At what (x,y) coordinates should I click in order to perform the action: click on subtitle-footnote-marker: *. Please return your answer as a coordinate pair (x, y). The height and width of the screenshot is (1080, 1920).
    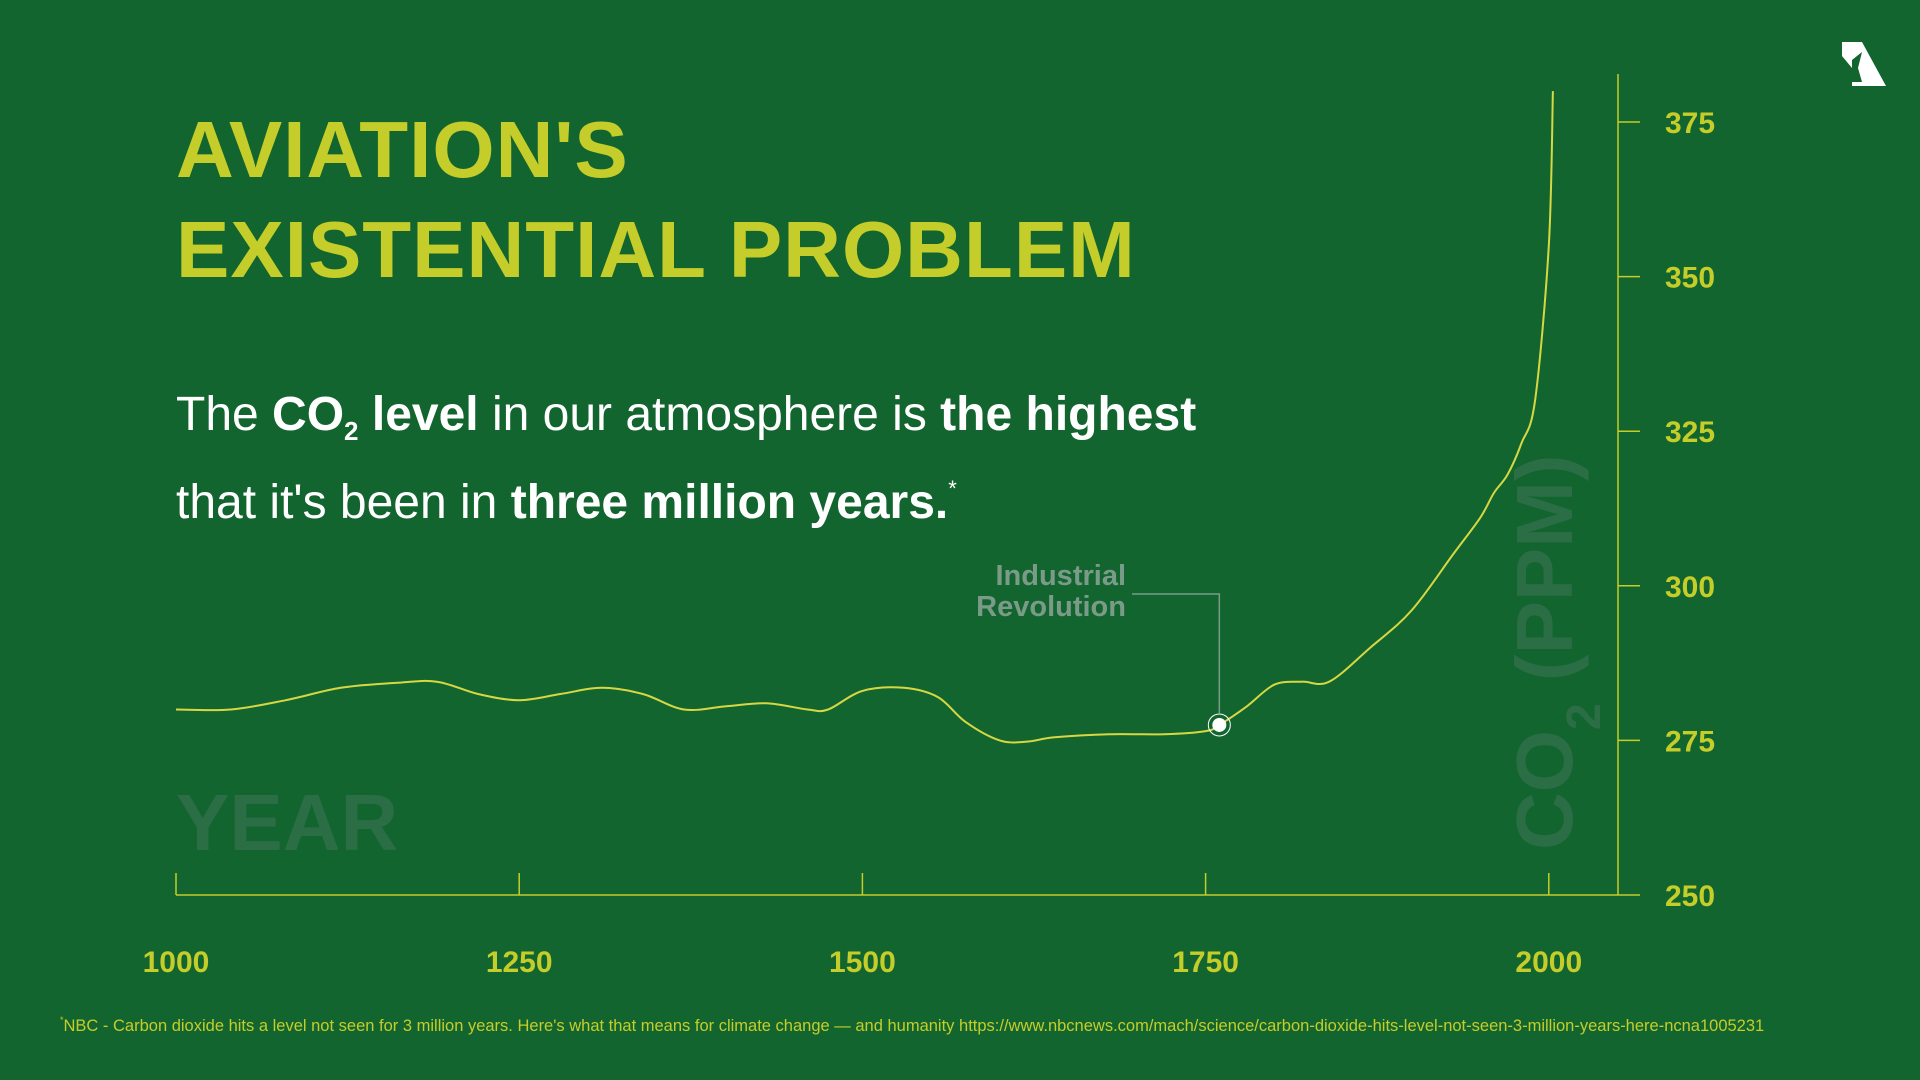
    Looking at the image, I should click on (952, 488).